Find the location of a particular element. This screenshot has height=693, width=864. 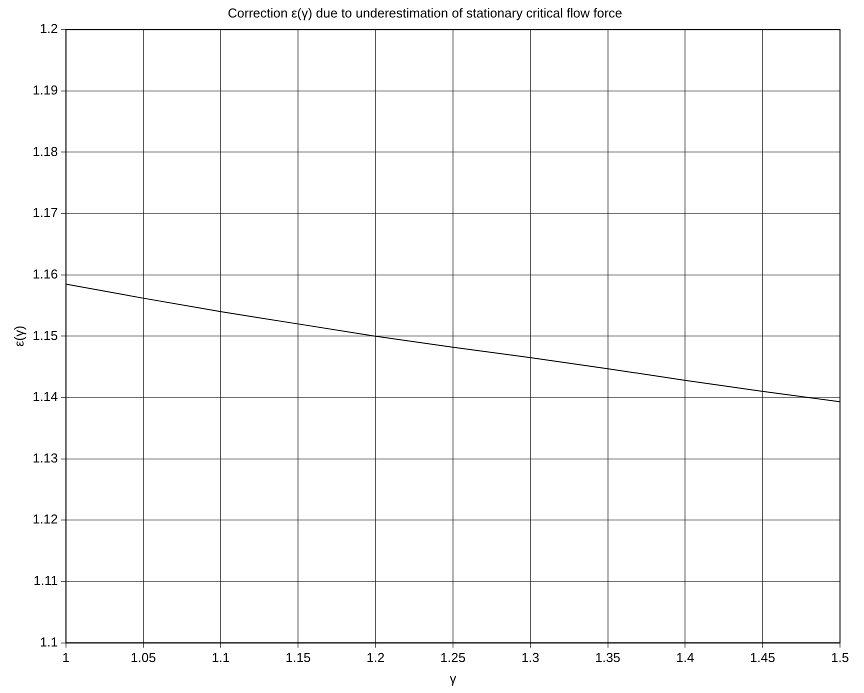

y-tick-label: 1.16 is located at coordinates (45, 274).